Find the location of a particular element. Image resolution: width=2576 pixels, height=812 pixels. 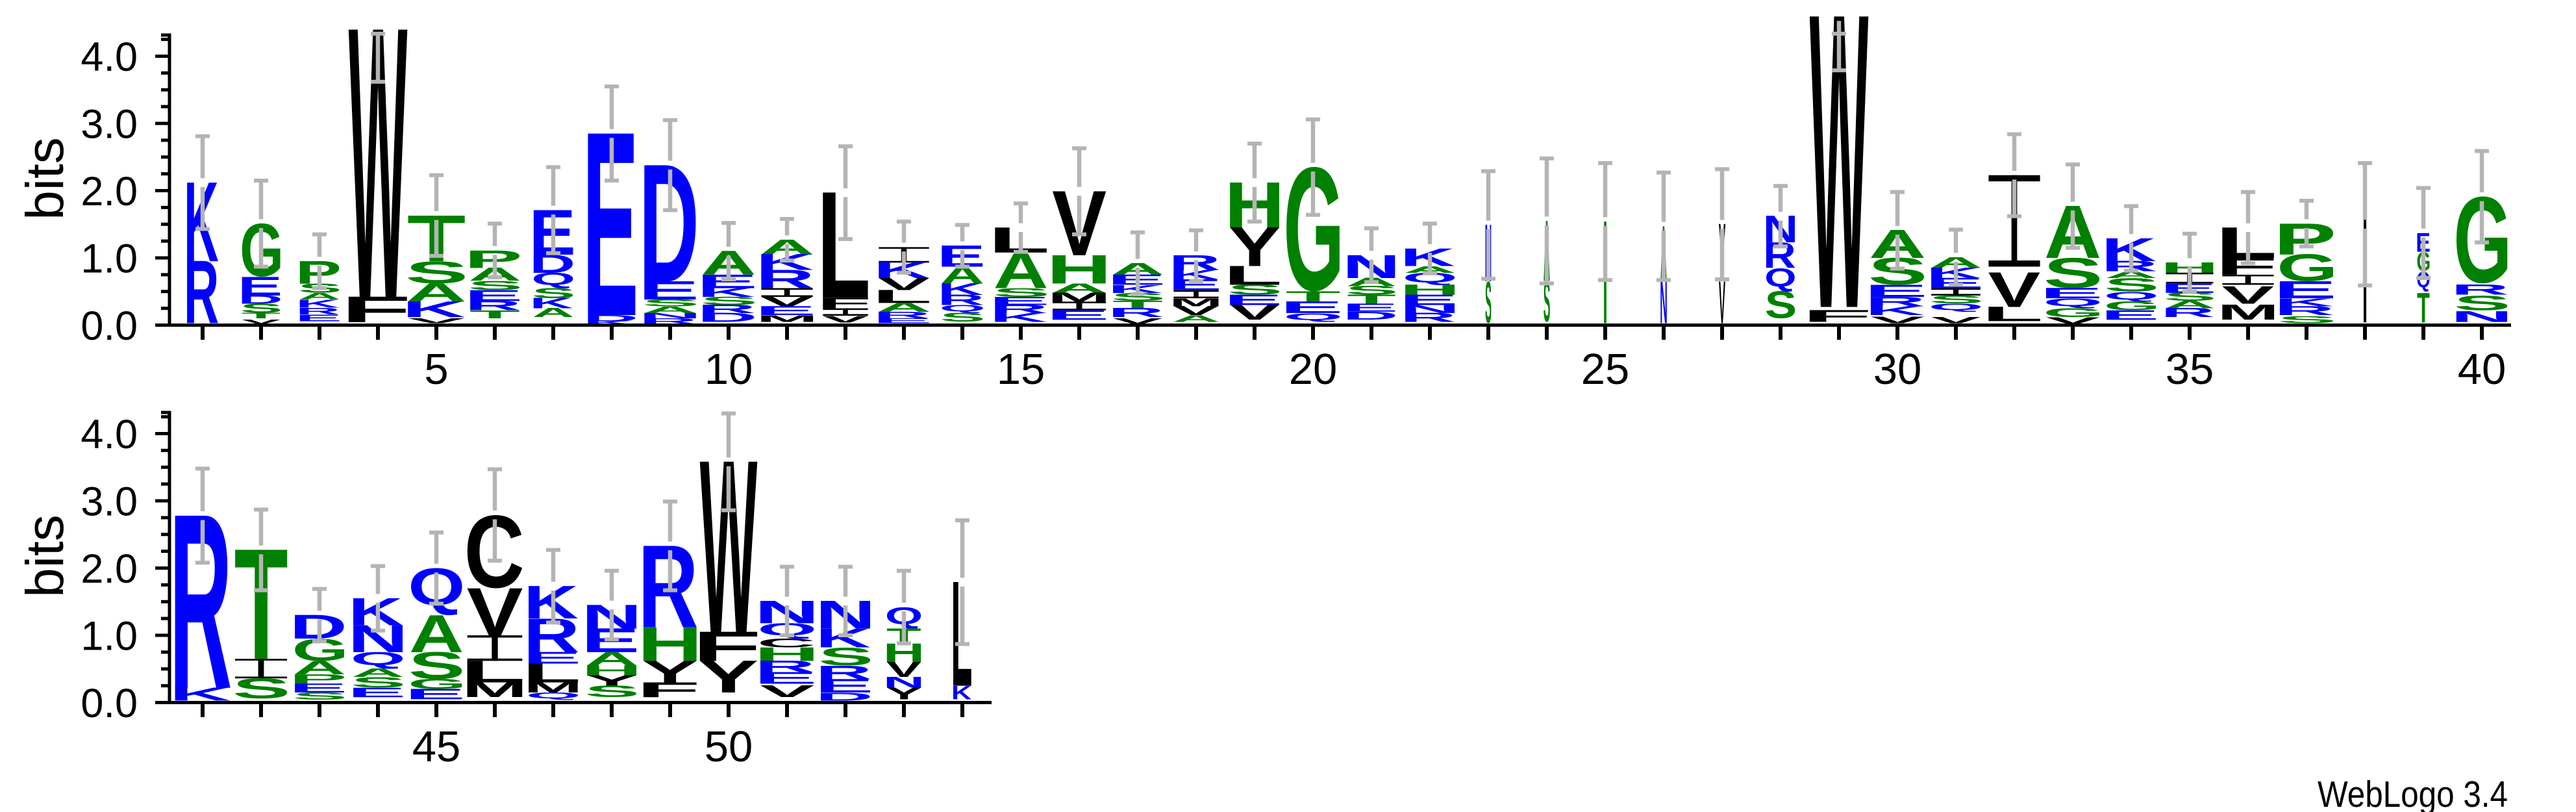

svg-text: 50 is located at coordinates (729, 746).